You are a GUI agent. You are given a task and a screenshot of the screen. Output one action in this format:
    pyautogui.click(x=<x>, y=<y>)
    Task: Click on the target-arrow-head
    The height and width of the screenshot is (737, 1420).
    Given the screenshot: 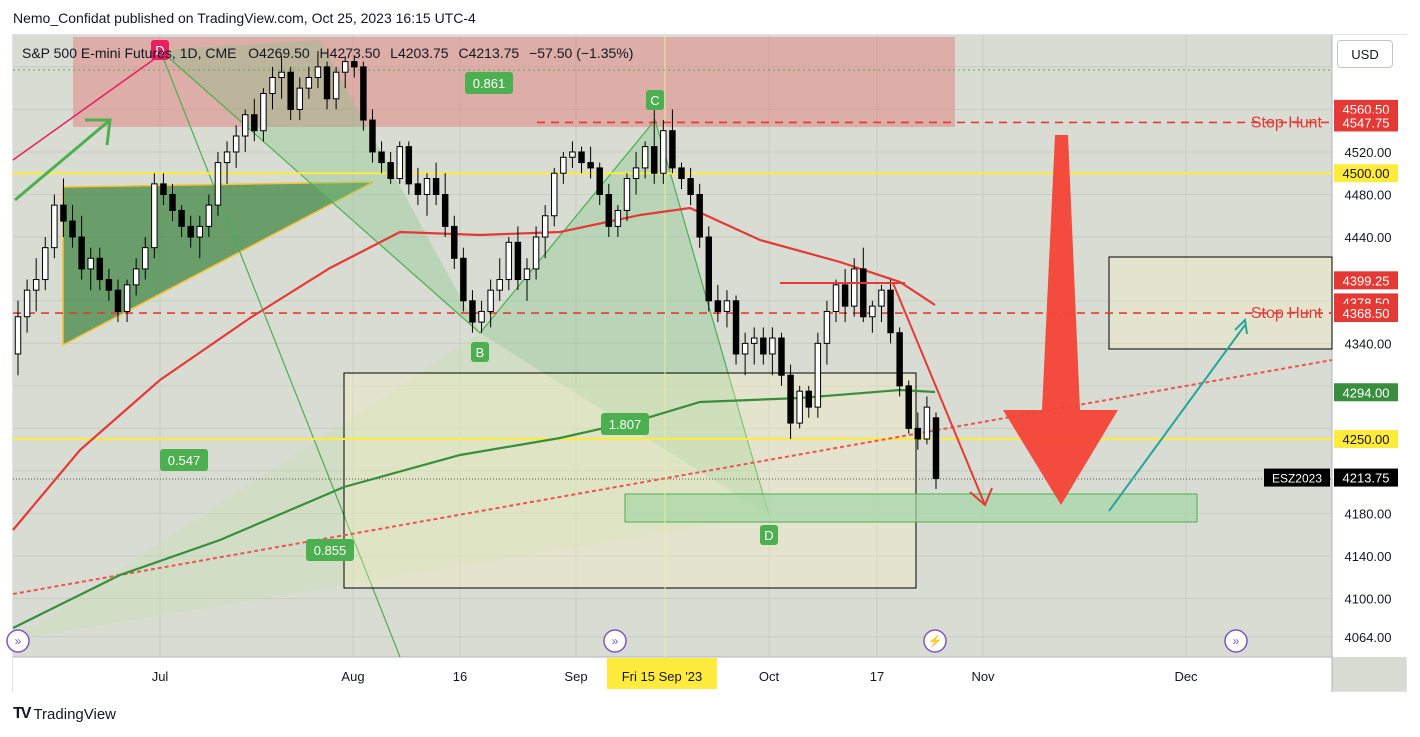 What is the action you would take?
    pyautogui.click(x=1241, y=326)
    